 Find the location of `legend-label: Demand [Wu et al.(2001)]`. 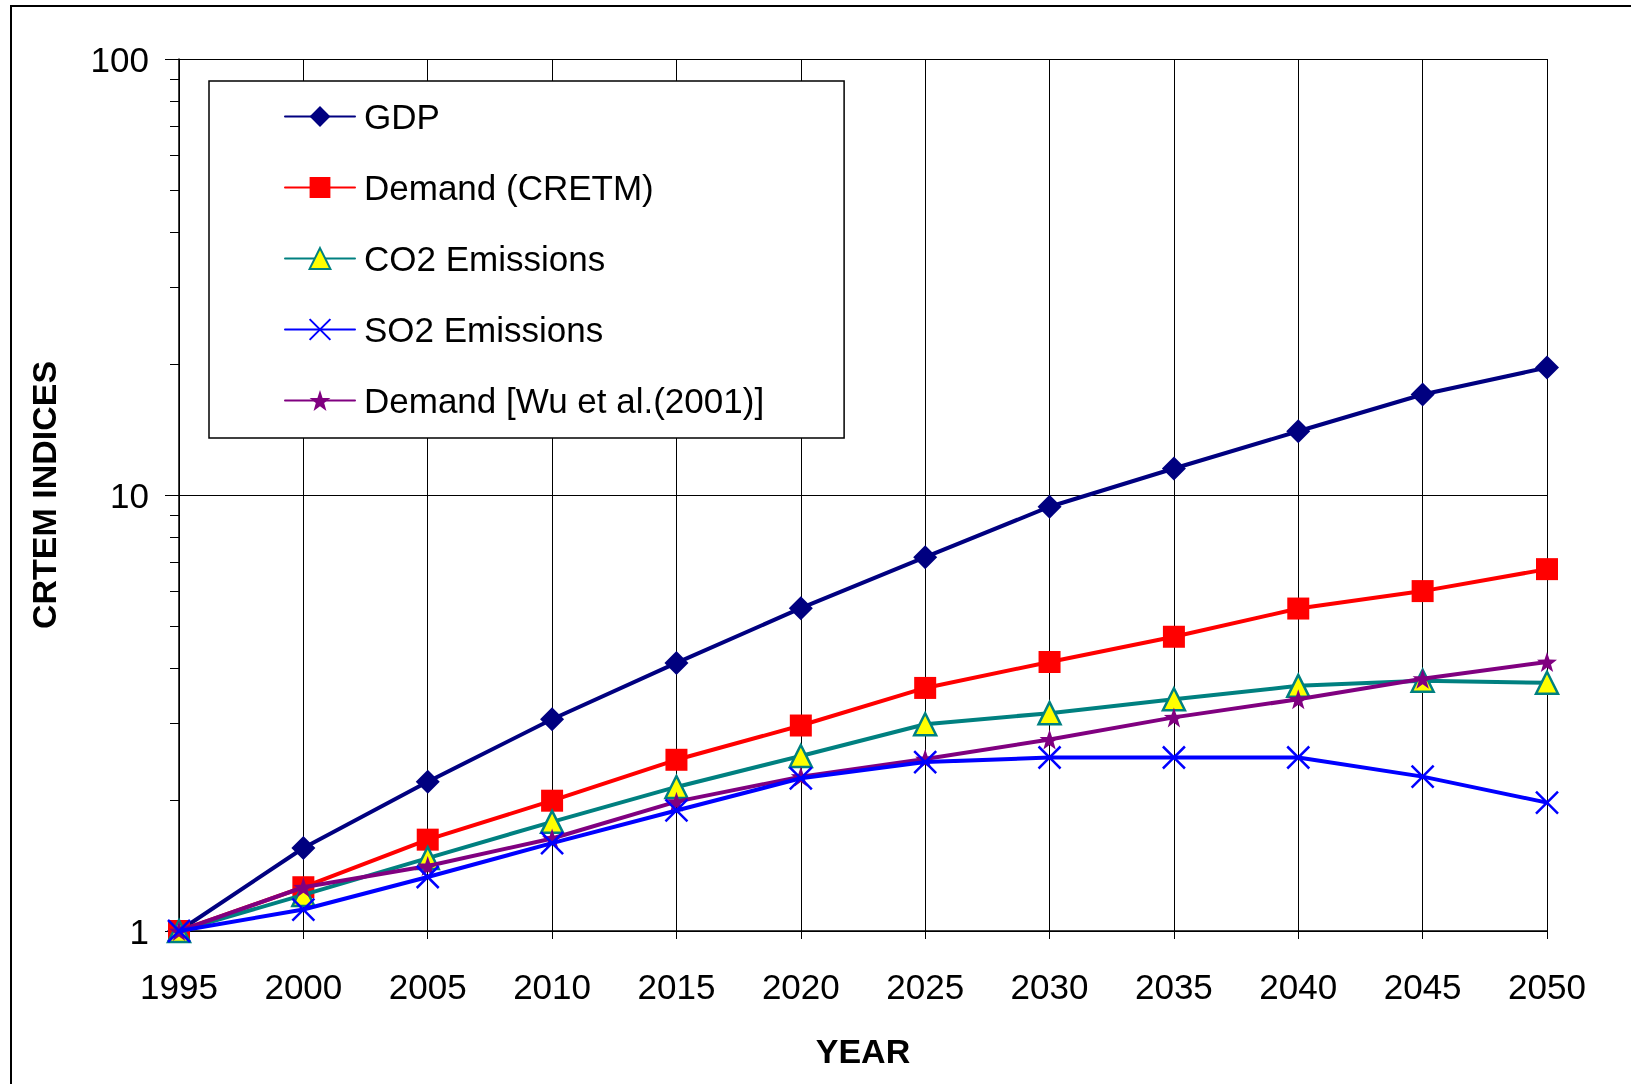

legend-label: Demand [Wu et al.(2001)] is located at coordinates (564, 400).